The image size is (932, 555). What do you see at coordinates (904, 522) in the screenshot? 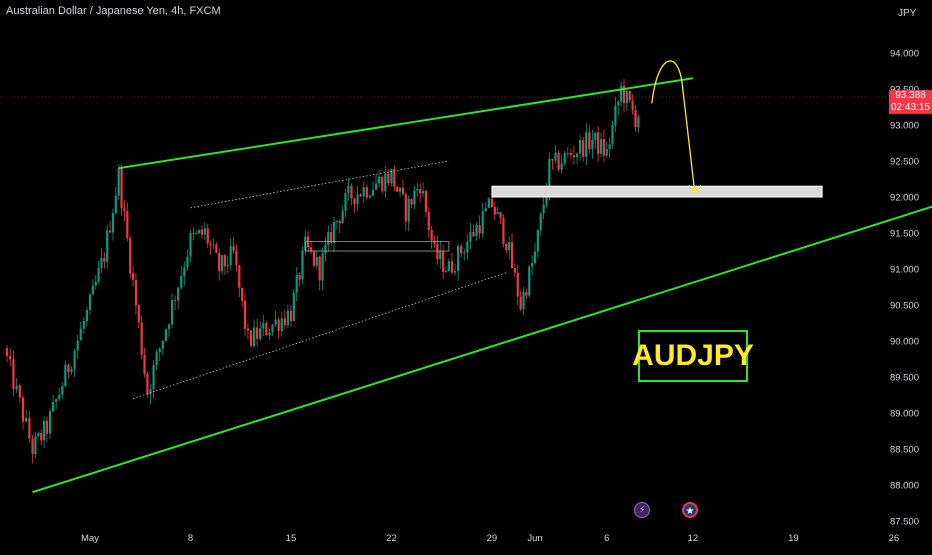
I see `y-tick-label: 87.500` at bounding box center [904, 522].